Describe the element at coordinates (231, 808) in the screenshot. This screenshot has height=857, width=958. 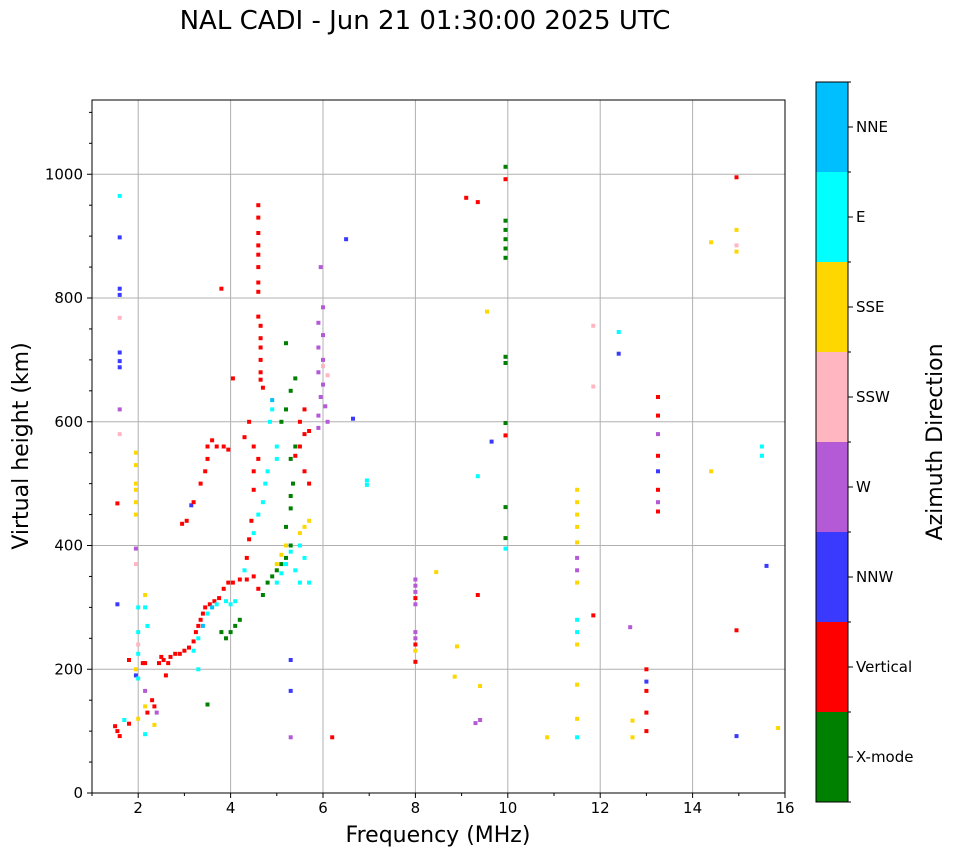
I see `x-tick-label: 4` at that location.